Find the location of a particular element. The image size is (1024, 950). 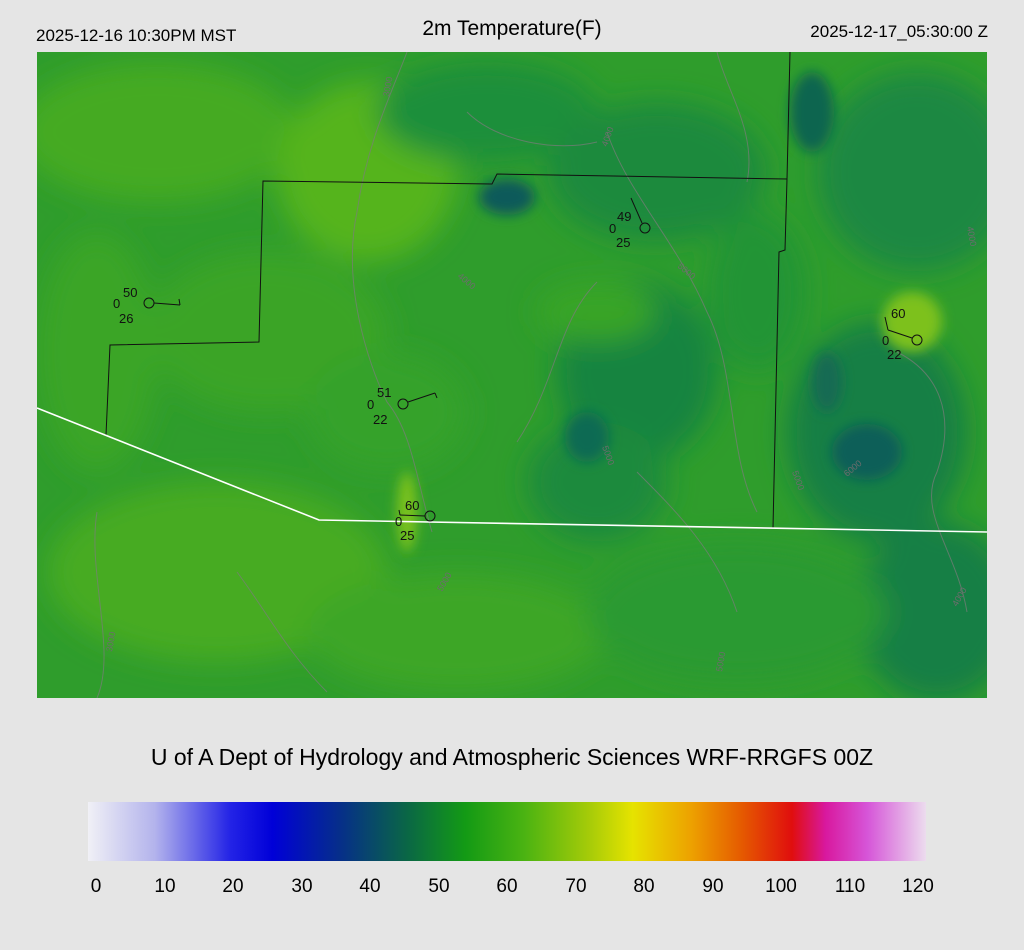

state-boundary is located at coordinates (512, 470).